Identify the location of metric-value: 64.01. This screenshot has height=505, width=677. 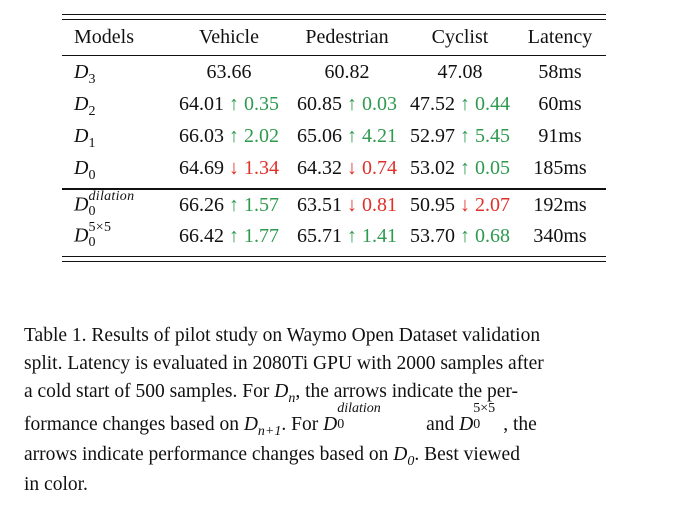
(201, 103).